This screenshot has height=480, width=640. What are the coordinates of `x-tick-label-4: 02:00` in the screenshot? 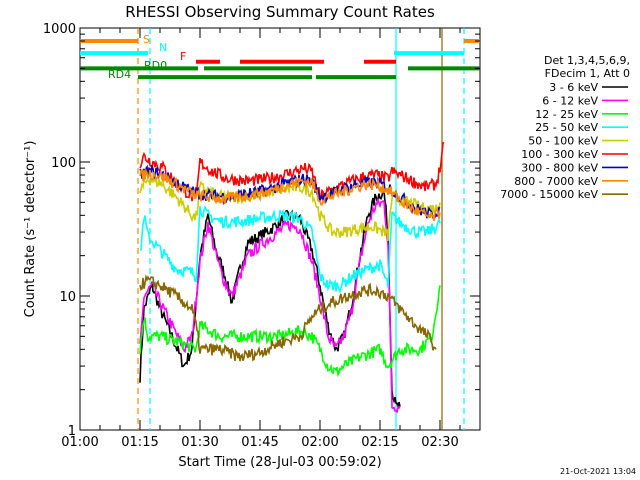 It's located at (319, 442).